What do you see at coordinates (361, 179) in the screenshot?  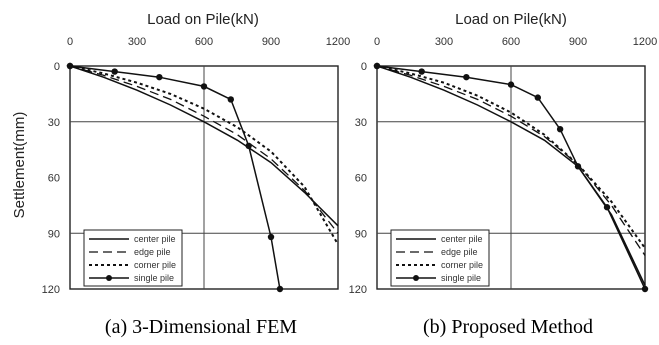 I see `chart-b-y-tick-label: 60` at bounding box center [361, 179].